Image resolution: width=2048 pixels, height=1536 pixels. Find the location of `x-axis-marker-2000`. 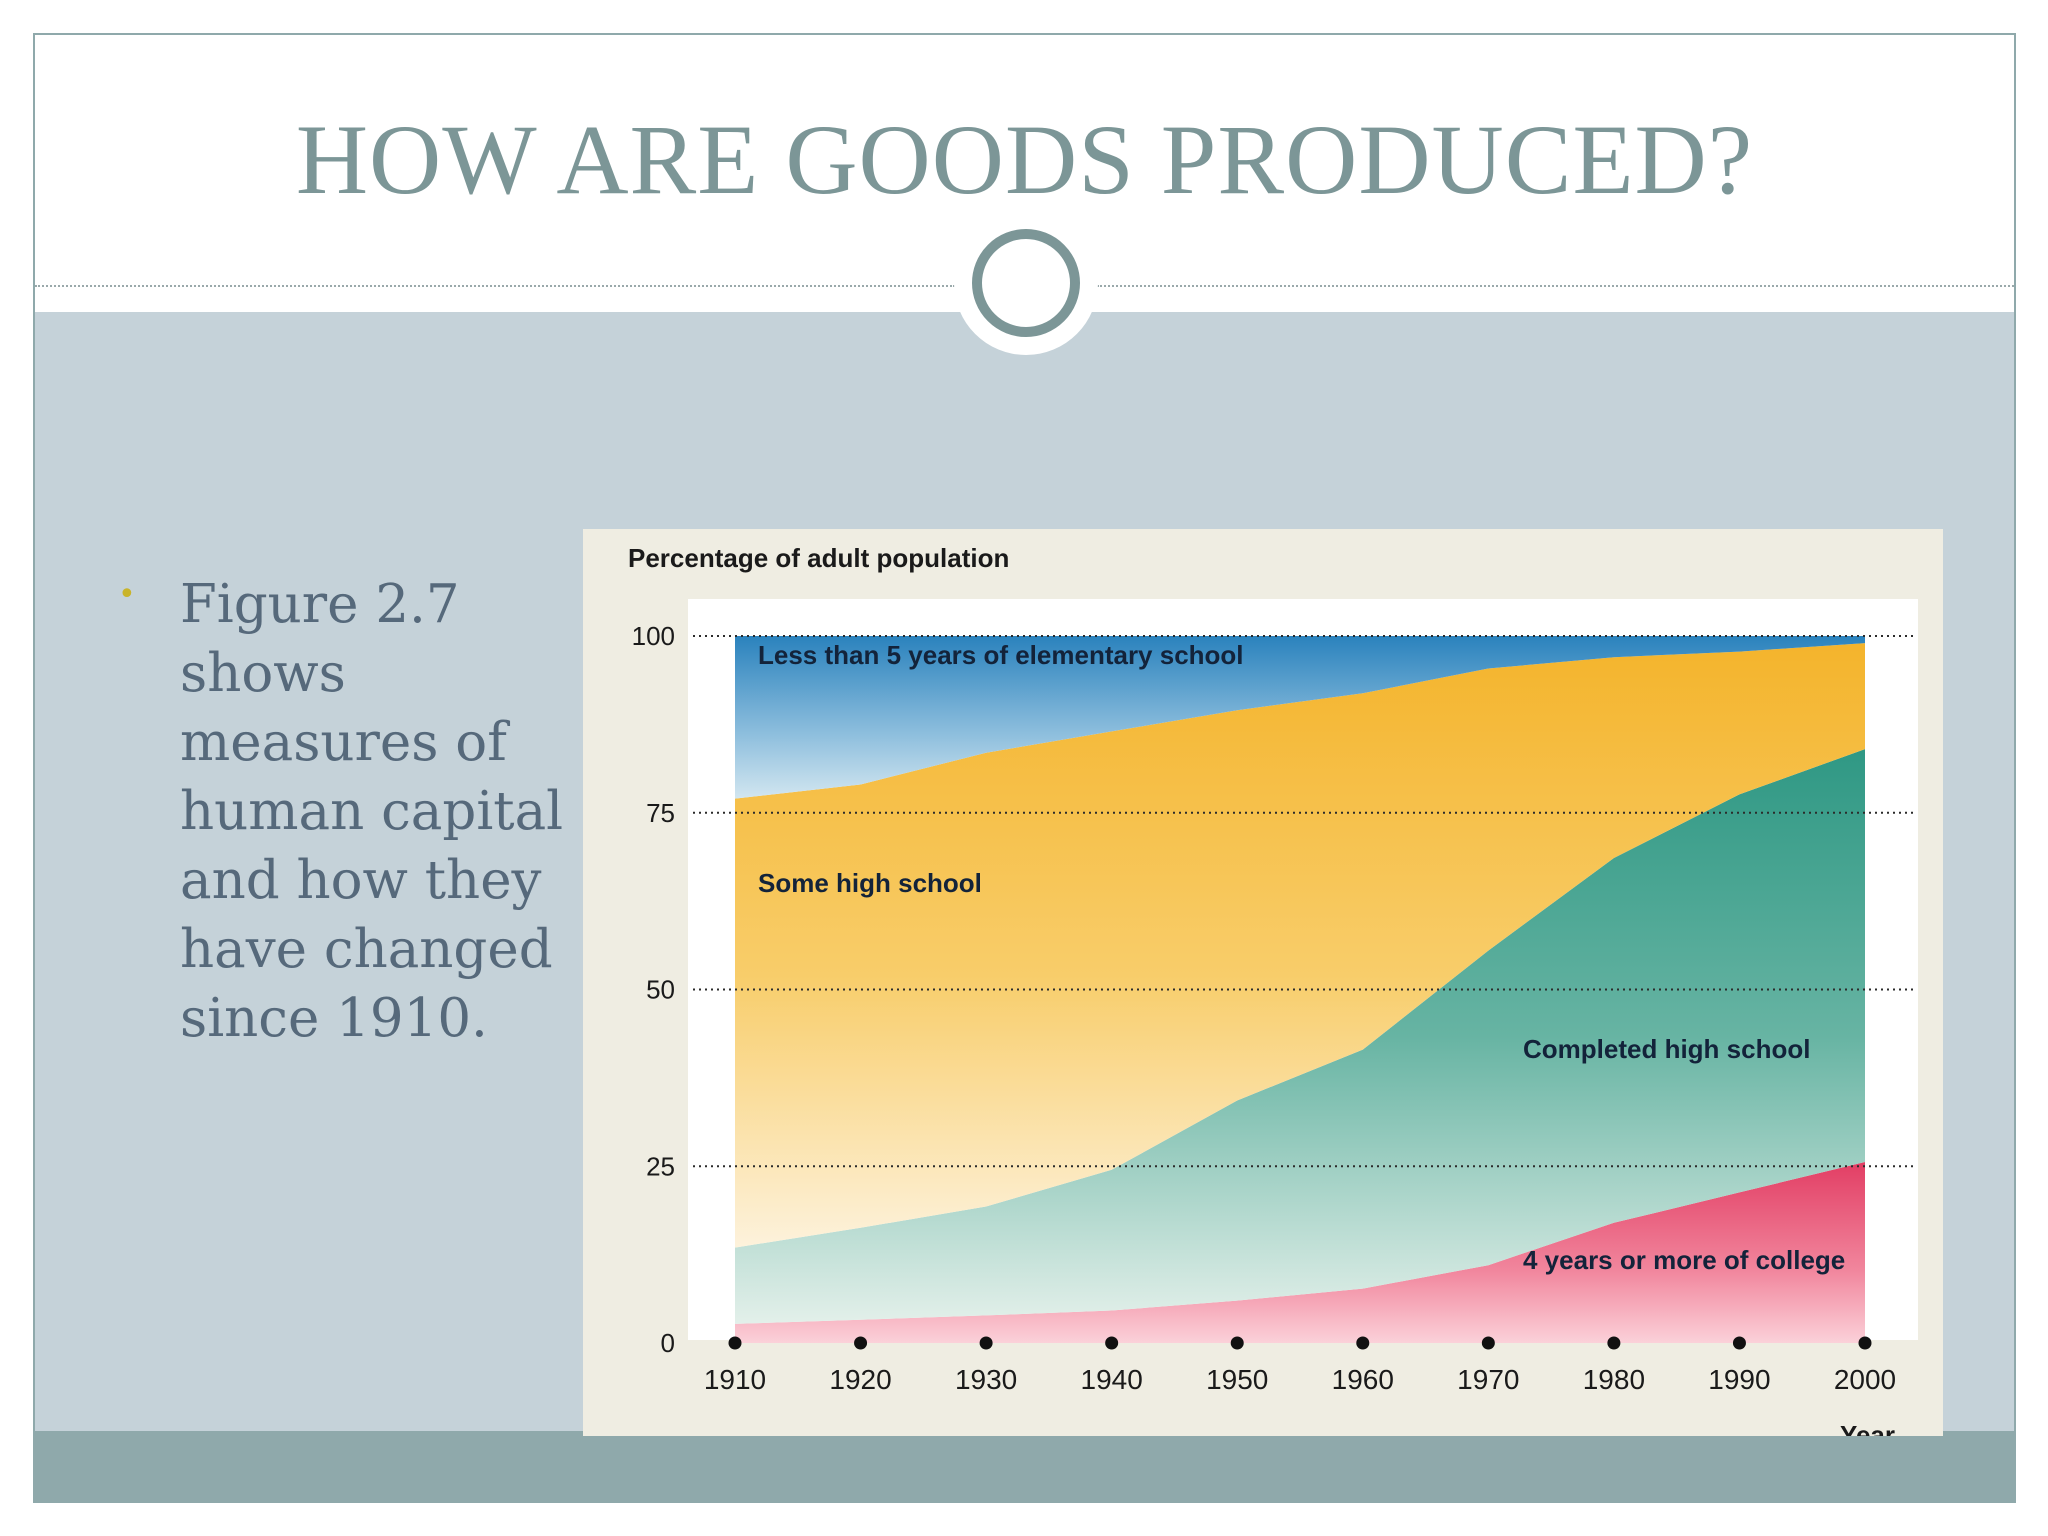

x-axis-marker-2000 is located at coordinates (1865, 1343).